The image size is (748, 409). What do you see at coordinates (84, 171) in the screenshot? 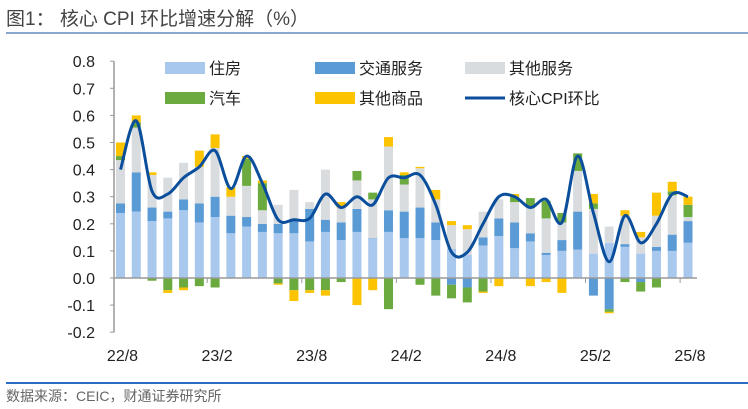
I see `y-tick-label: 0.4` at bounding box center [84, 171].